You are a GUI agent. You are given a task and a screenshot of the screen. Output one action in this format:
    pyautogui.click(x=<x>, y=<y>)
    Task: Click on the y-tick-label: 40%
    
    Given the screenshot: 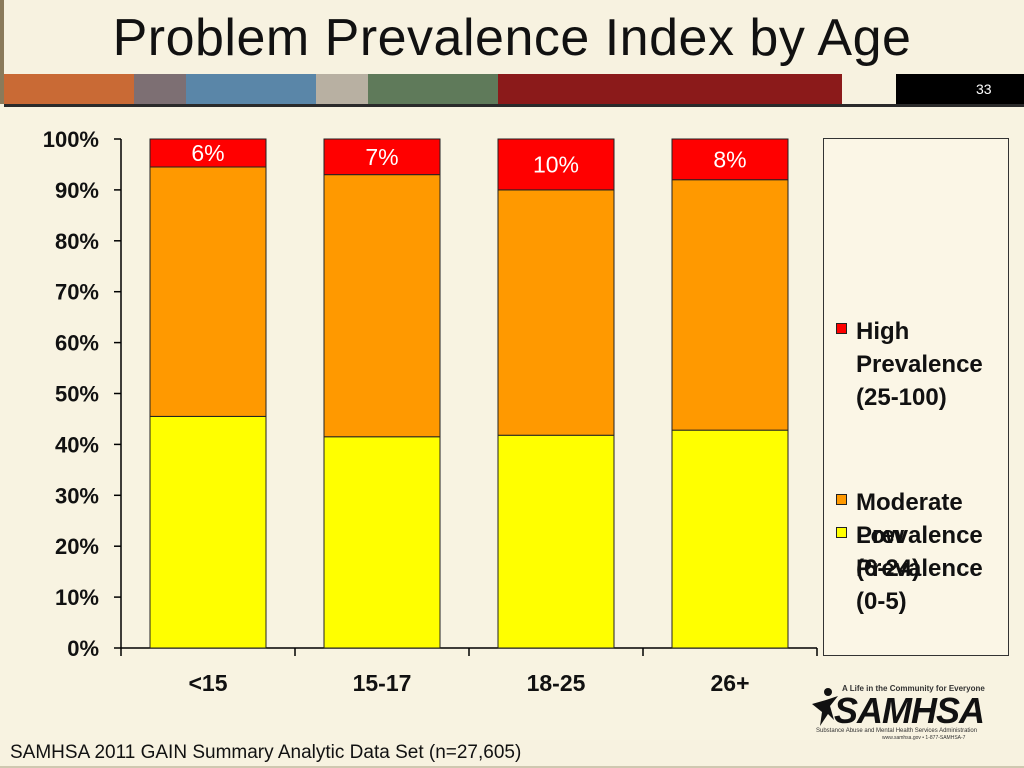 What is the action you would take?
    pyautogui.click(x=77, y=444)
    